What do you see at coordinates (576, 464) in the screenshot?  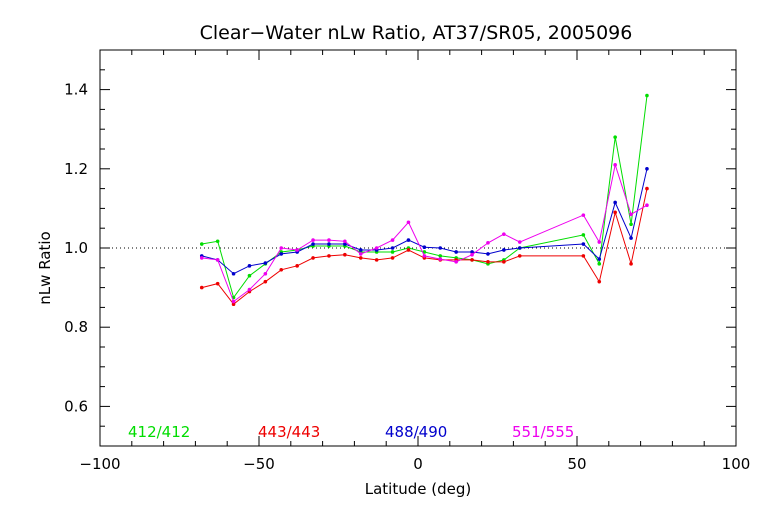 I see `x-tick-label: 50` at bounding box center [576, 464].